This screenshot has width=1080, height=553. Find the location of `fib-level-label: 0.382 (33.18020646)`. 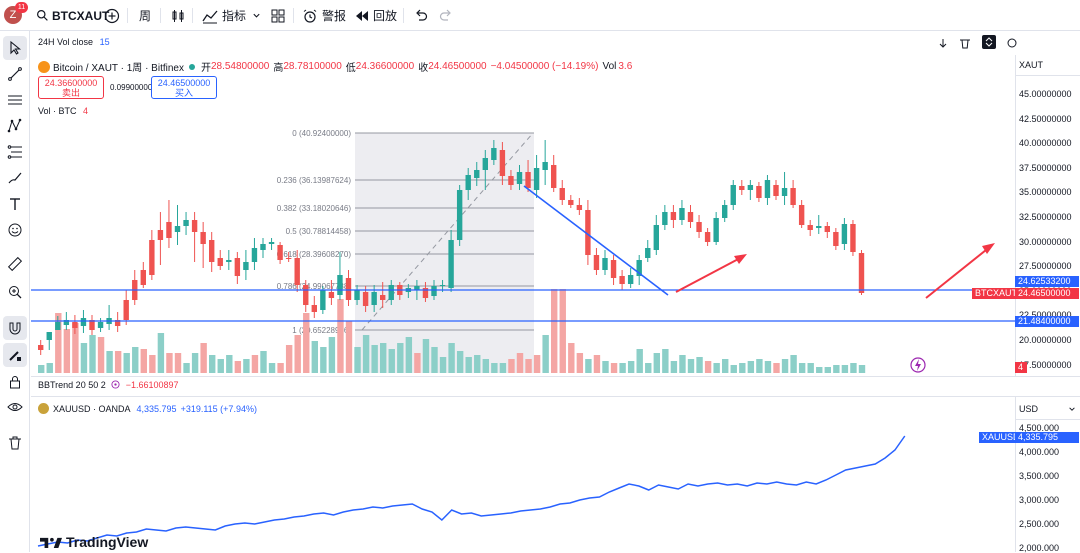

fib-level-label: 0.382 (33.18020646) is located at coordinates (314, 208).